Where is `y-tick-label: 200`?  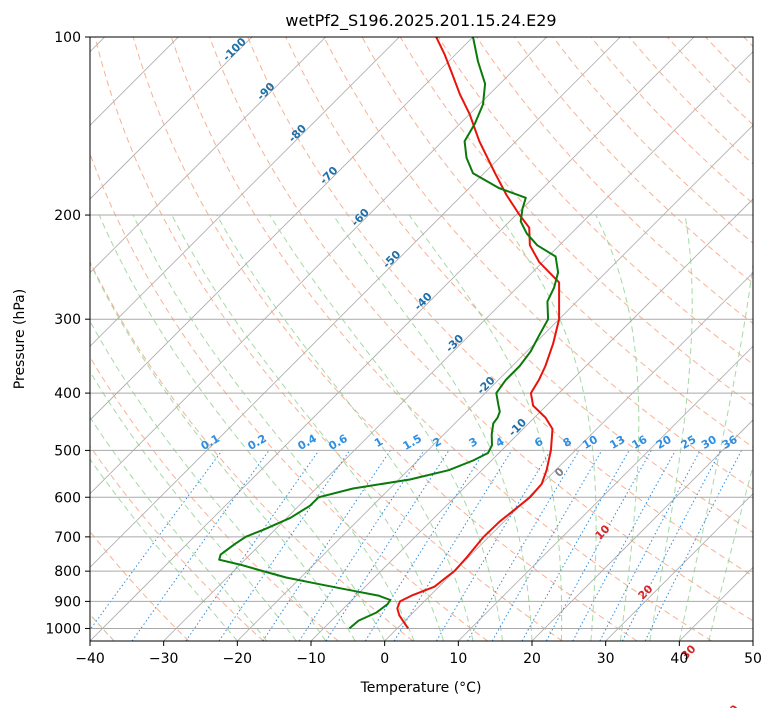 y-tick-label: 200 is located at coordinates (67, 216).